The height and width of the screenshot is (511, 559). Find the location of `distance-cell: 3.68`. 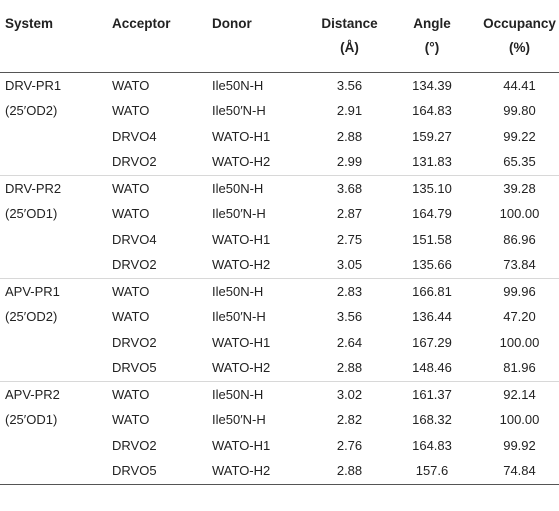

distance-cell: 3.68 is located at coordinates (349, 188).